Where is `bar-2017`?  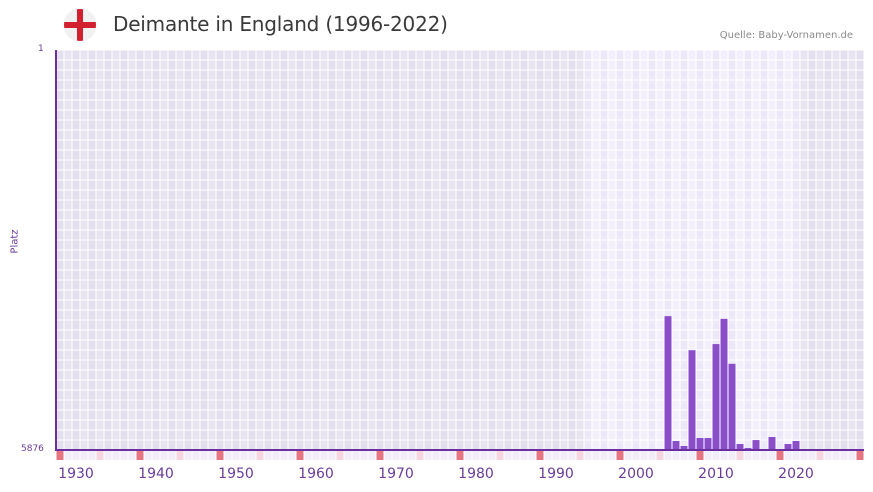 bar-2017 is located at coordinates (772, 443).